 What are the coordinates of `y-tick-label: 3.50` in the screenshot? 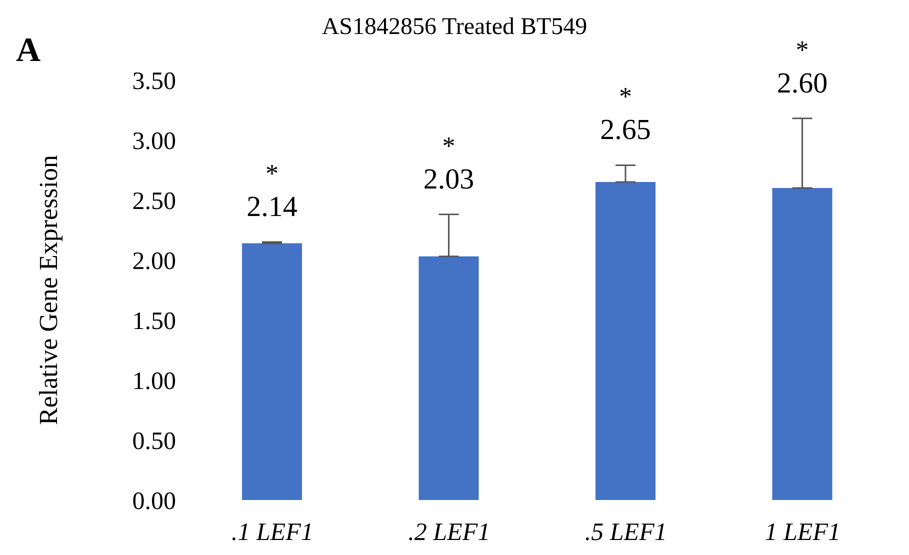 It's located at (154, 81).